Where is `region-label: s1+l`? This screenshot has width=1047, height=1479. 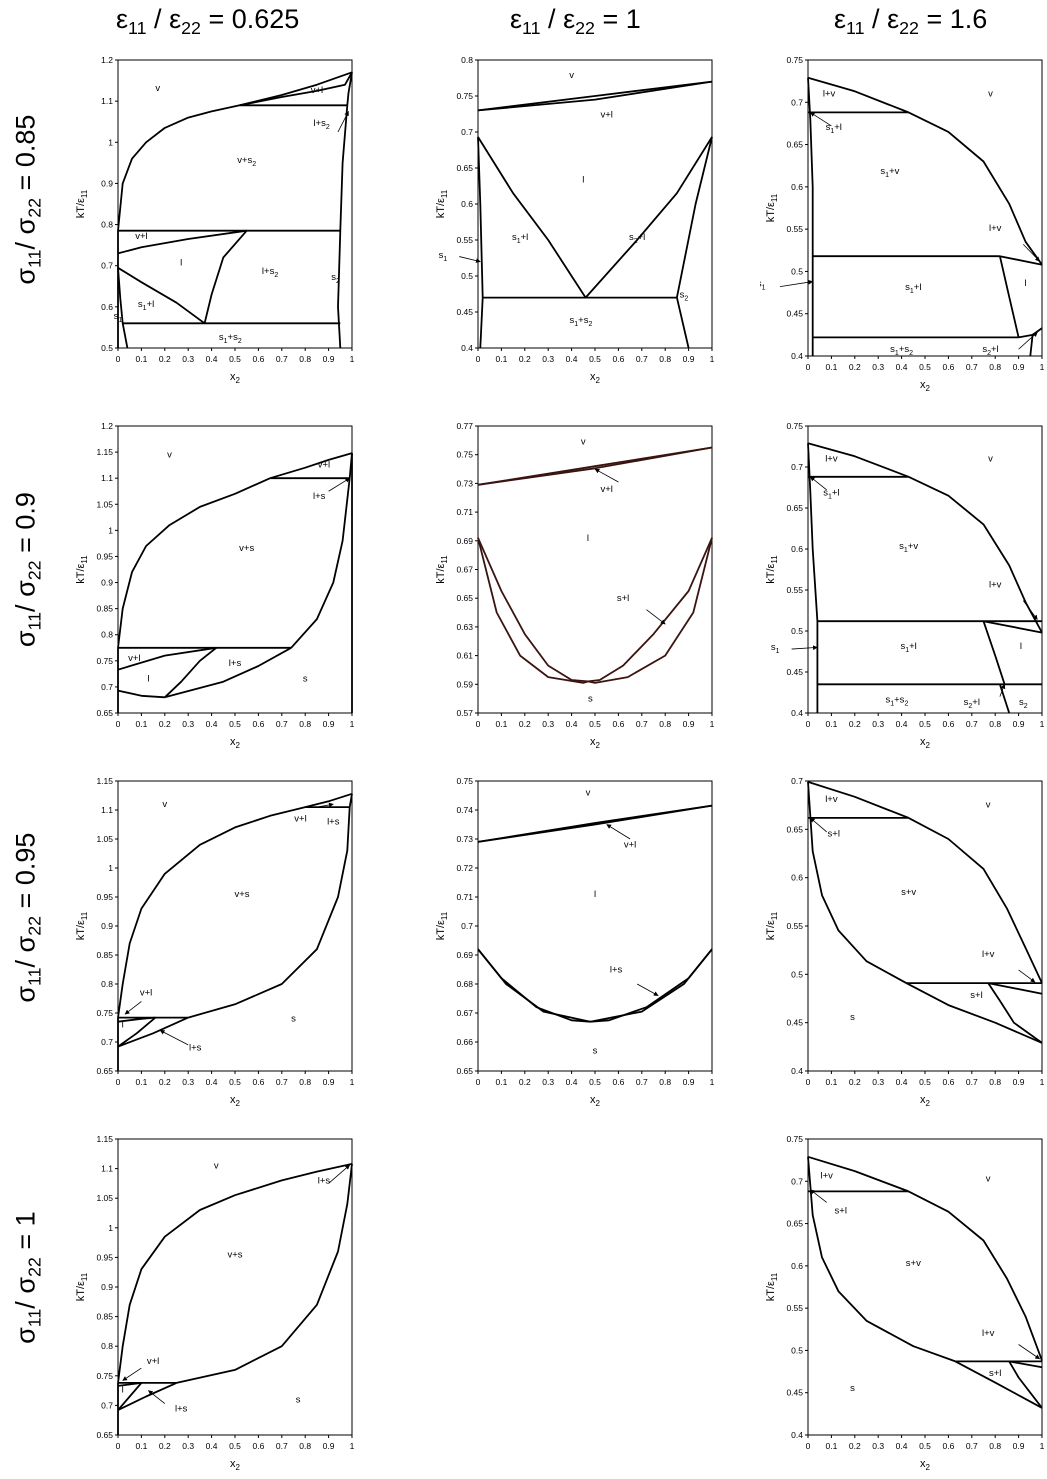
region-label: s1+l is located at coordinates (146, 305).